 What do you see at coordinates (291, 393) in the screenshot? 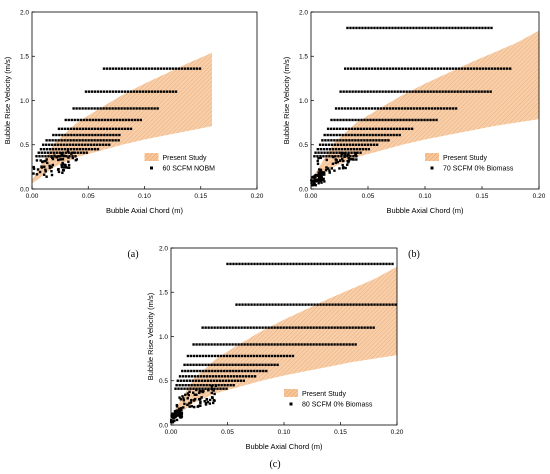
I see `legend-swatch-band` at bounding box center [291, 393].